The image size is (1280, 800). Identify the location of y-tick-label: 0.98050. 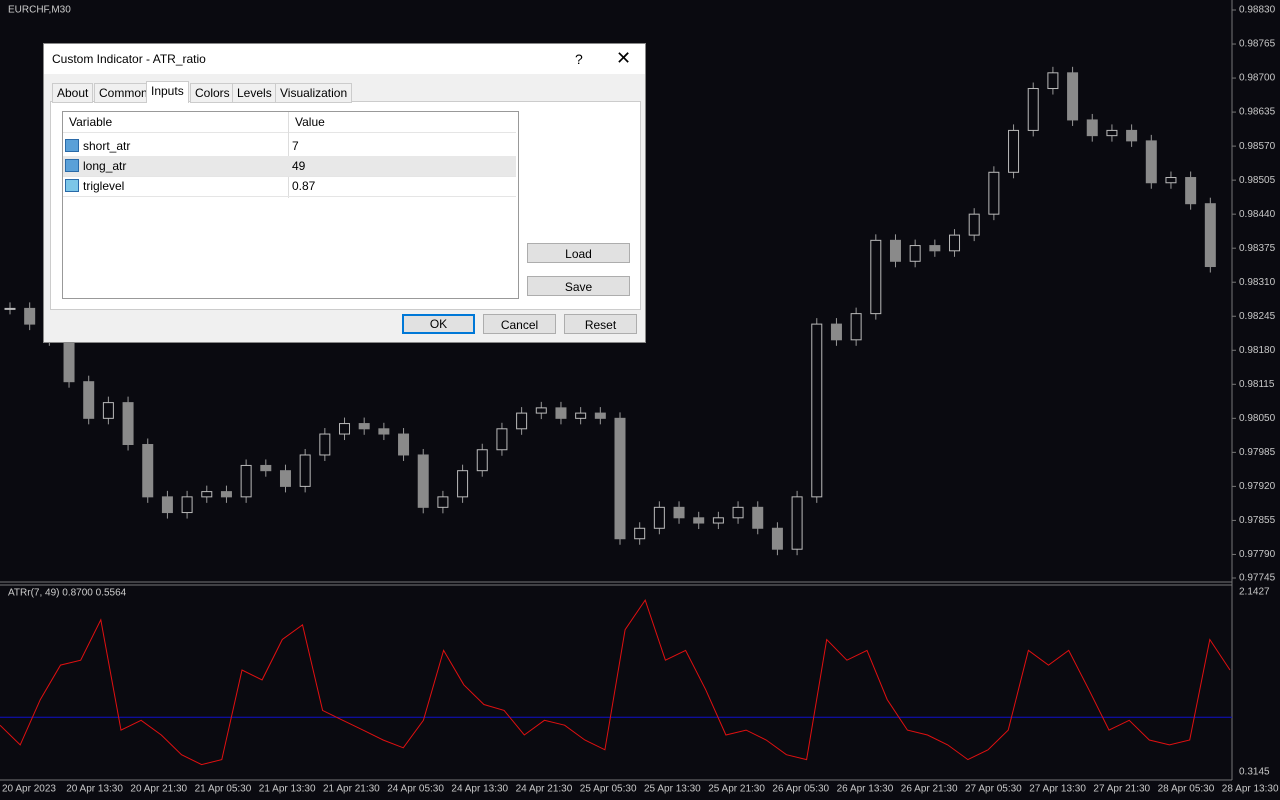
(1257, 418).